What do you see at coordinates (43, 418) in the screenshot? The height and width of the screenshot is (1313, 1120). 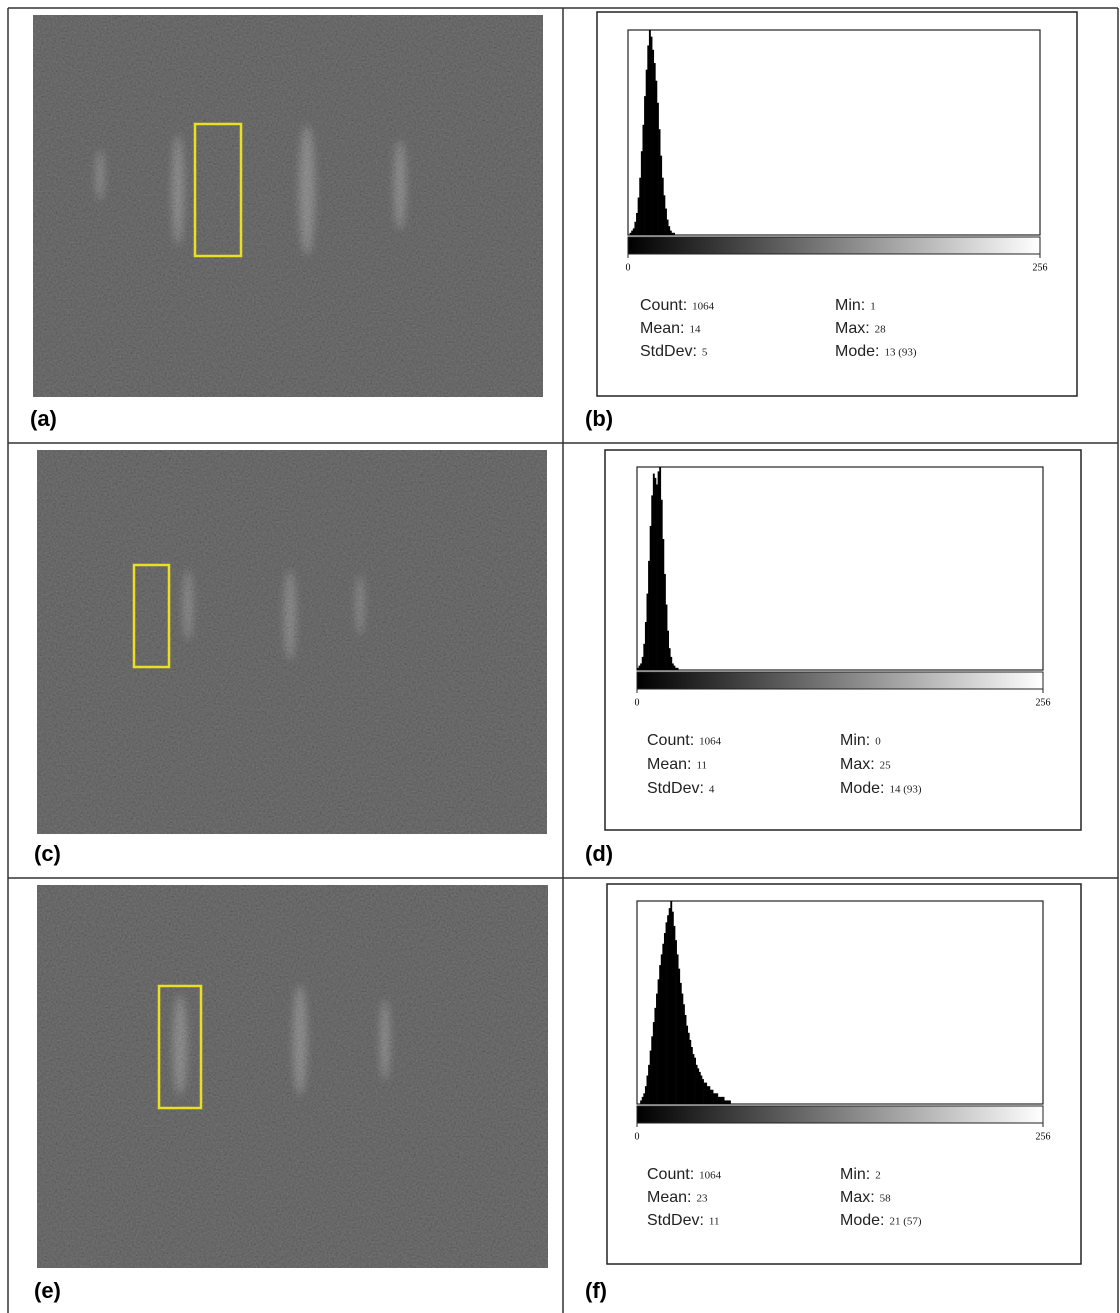 I see `panel-label: (a)` at bounding box center [43, 418].